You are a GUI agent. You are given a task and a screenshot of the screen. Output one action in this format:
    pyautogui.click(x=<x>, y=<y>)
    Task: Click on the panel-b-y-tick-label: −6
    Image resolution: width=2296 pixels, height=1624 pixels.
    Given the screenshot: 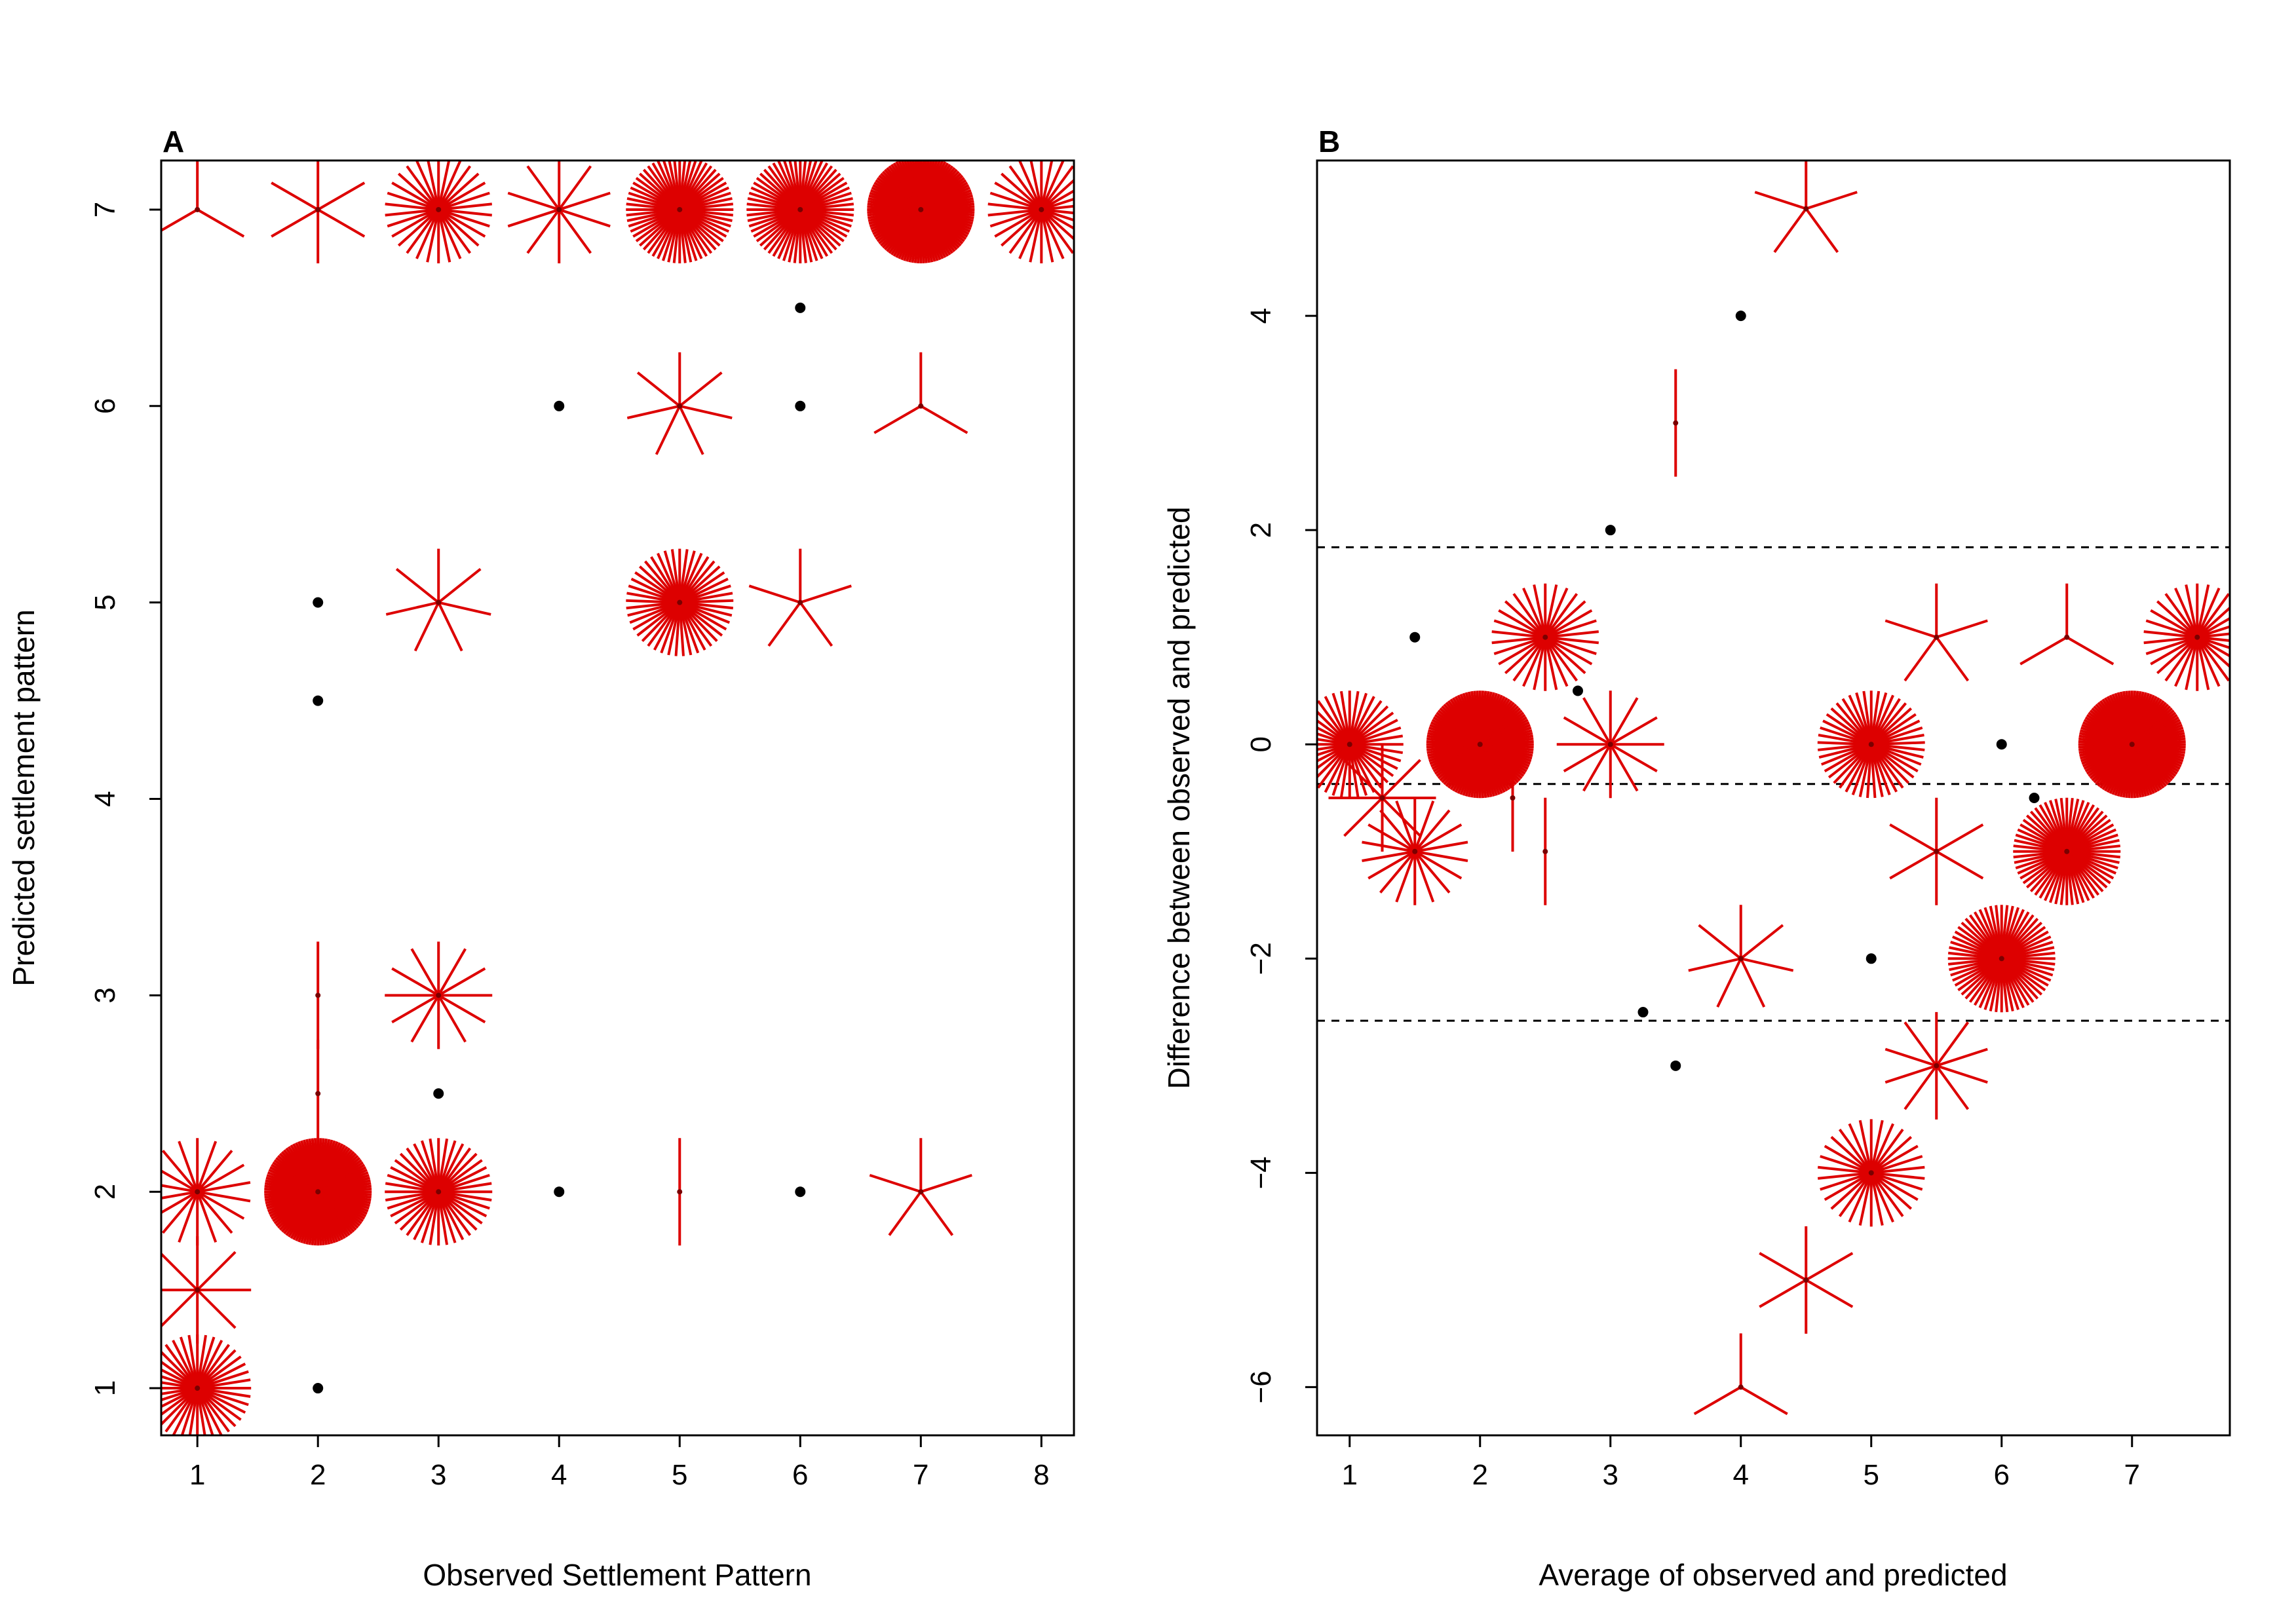 What is the action you would take?
    pyautogui.click(x=1261, y=1386)
    